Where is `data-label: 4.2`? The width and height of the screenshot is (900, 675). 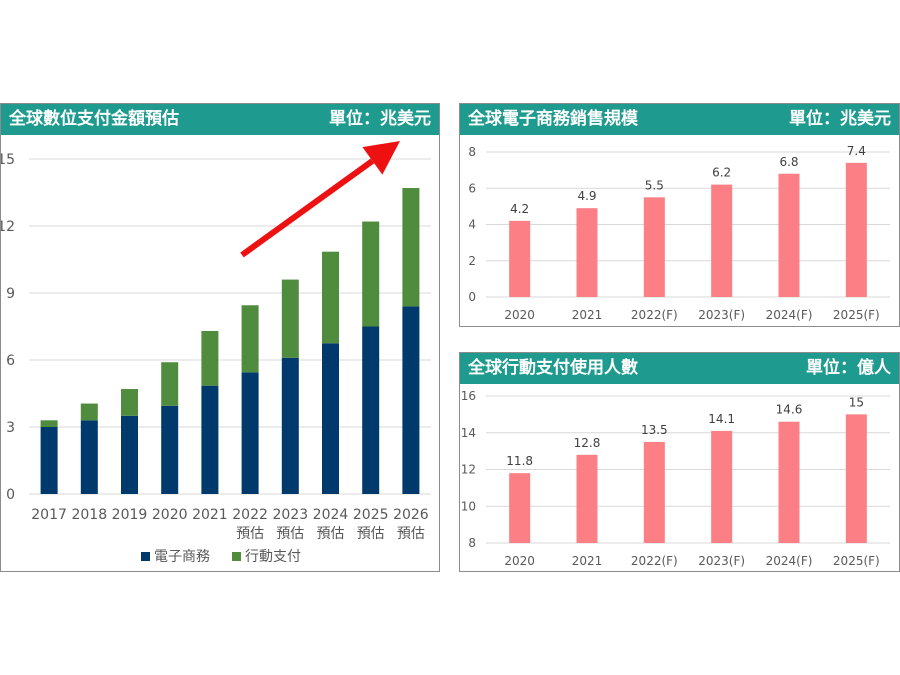 data-label: 4.2 is located at coordinates (519, 209).